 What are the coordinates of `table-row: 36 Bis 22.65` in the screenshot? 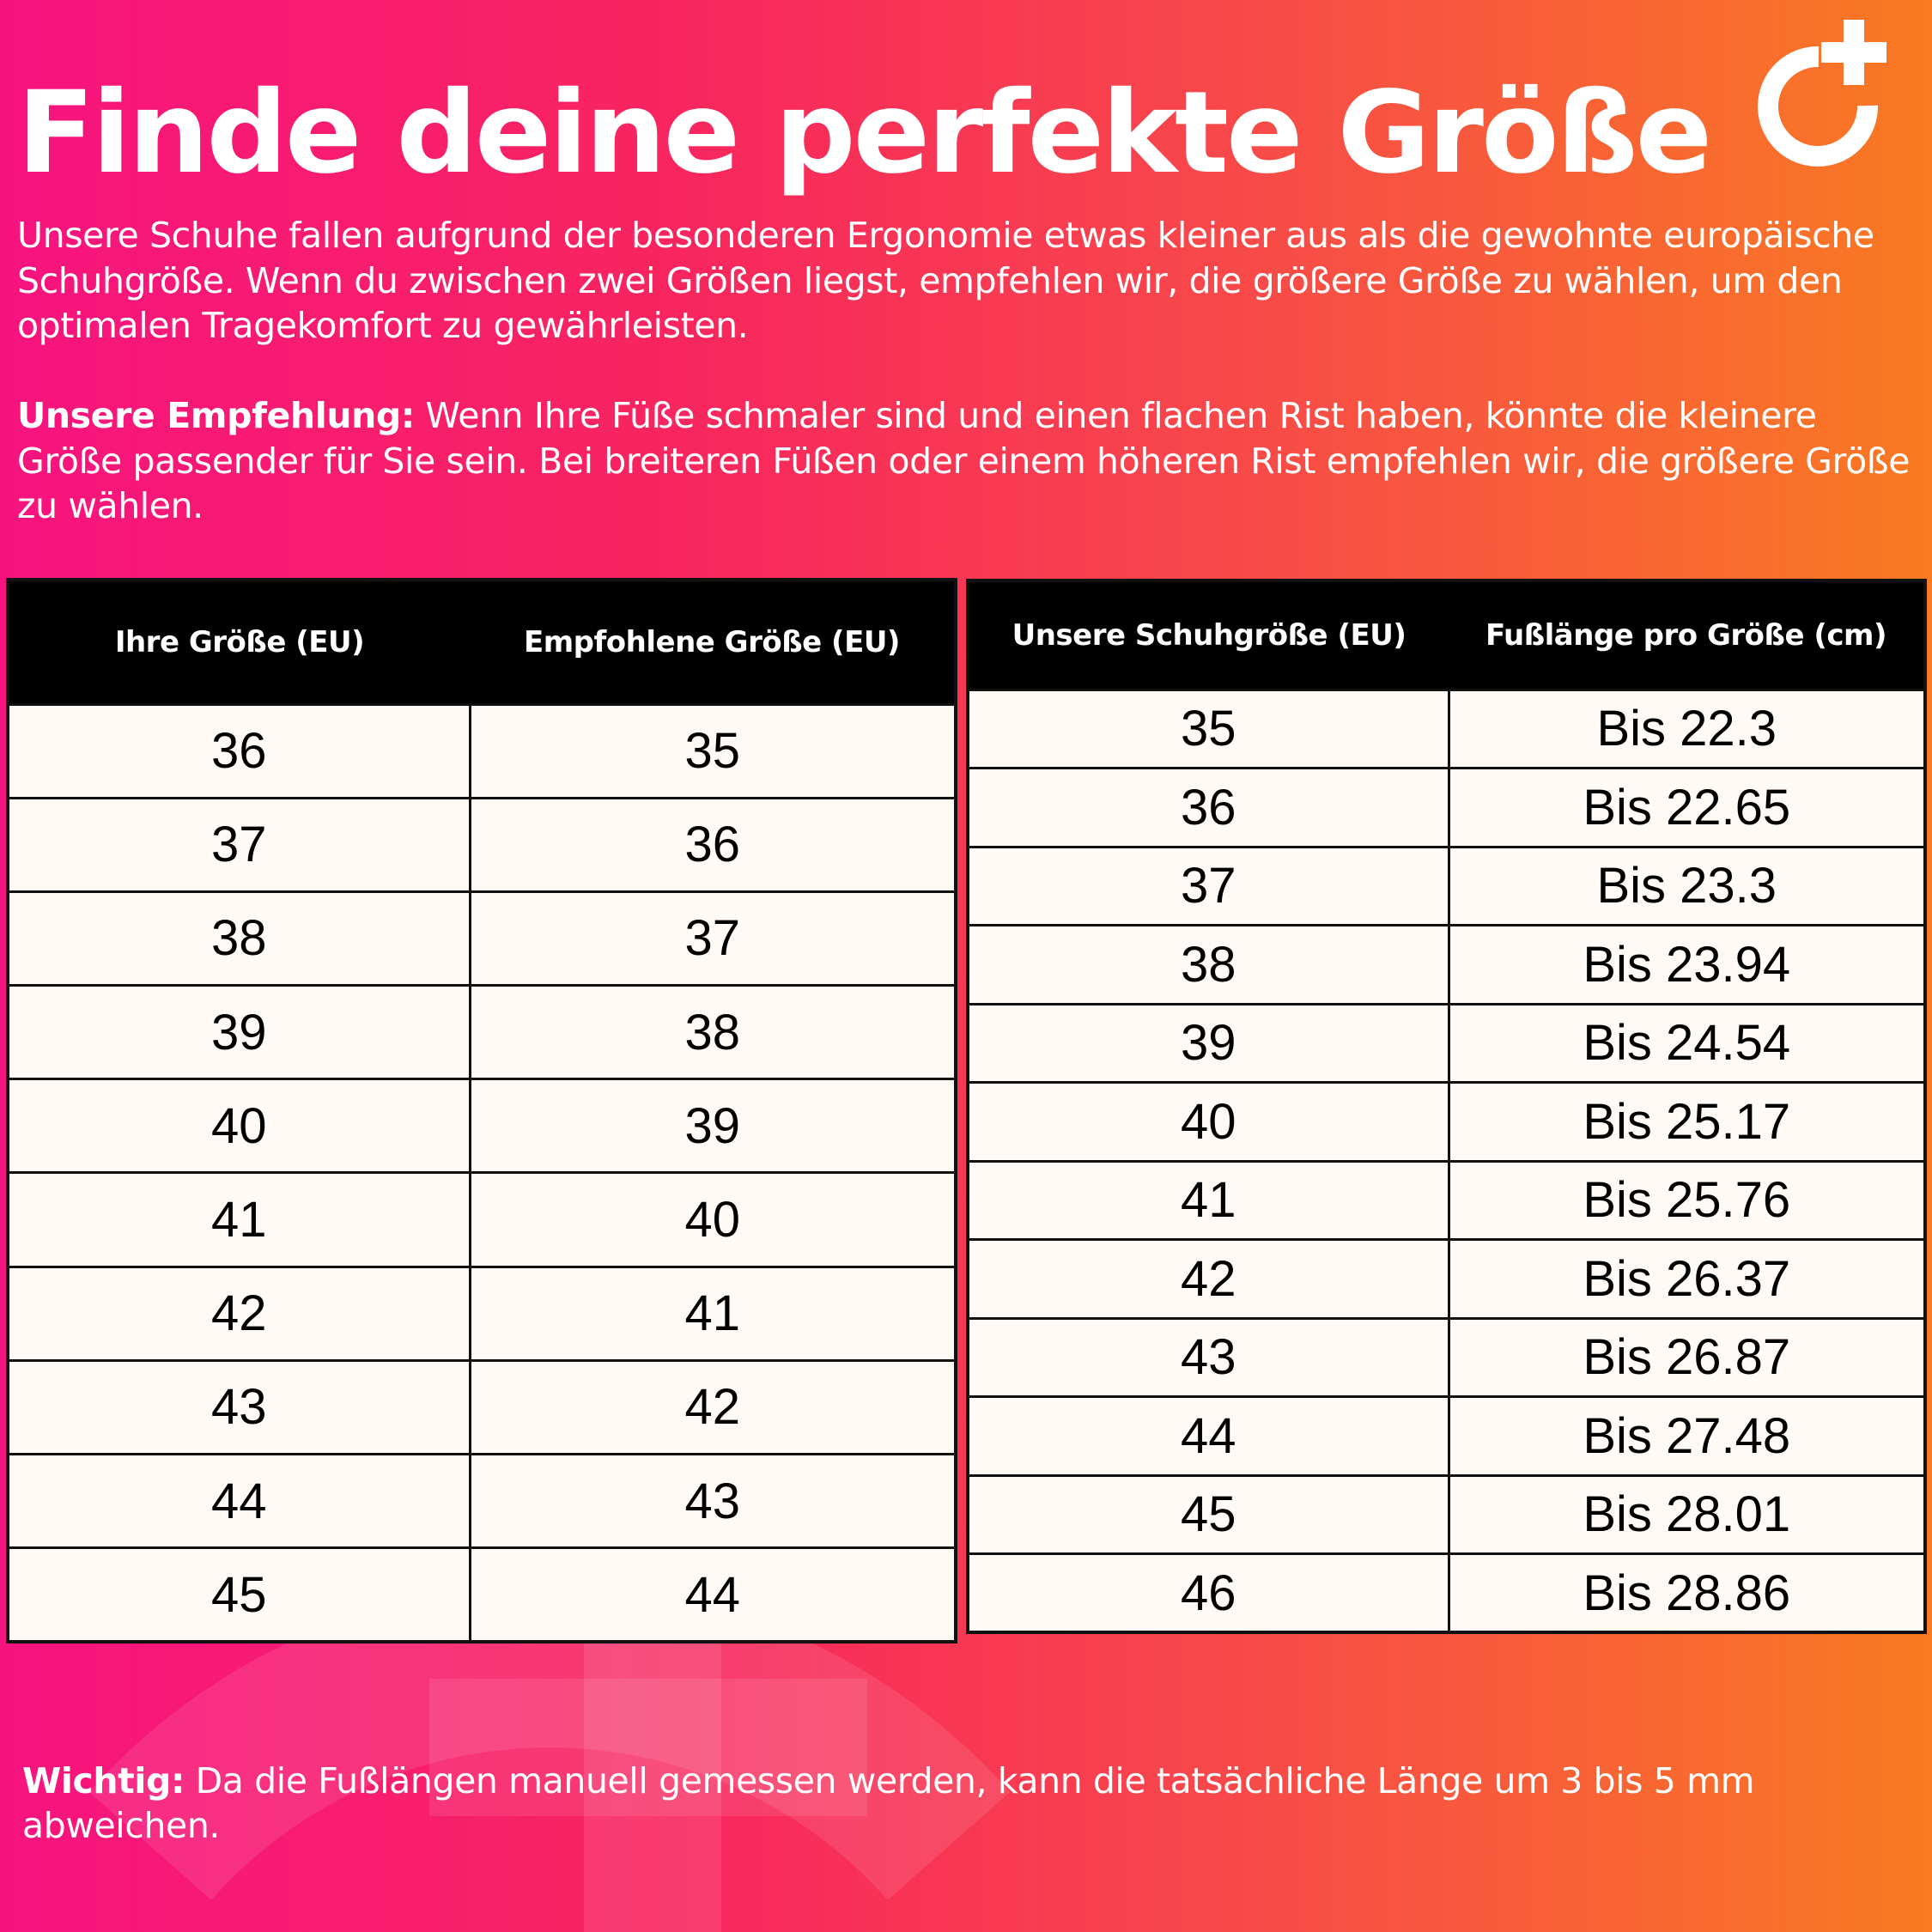 It's located at (1447, 808).